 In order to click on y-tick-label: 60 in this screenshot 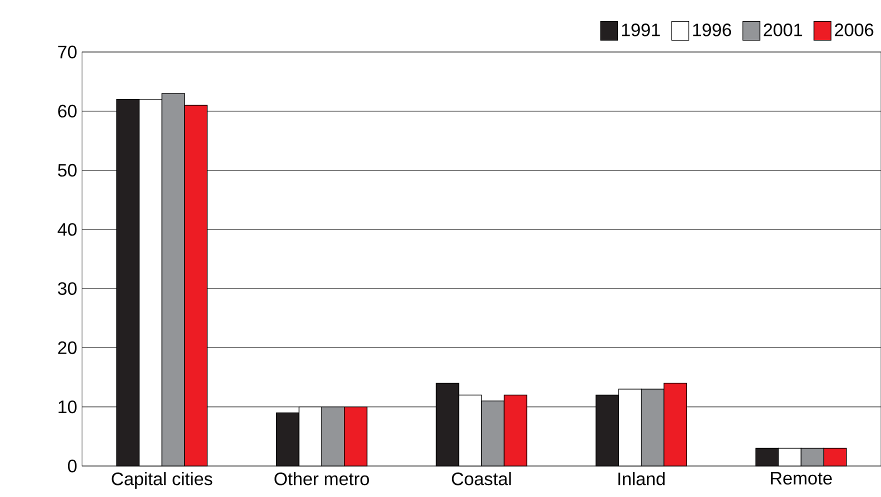, I will do `click(67, 111)`.